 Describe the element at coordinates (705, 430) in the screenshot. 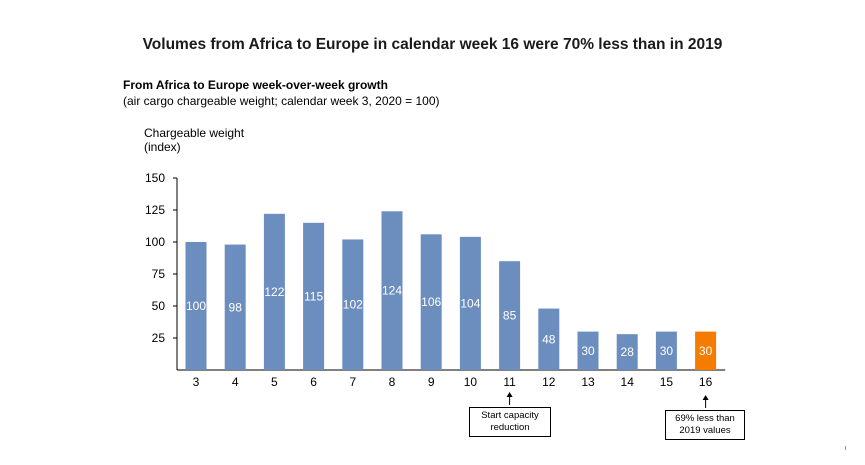

I see `annotation-2019-comparison-line-2: 2019 values` at that location.